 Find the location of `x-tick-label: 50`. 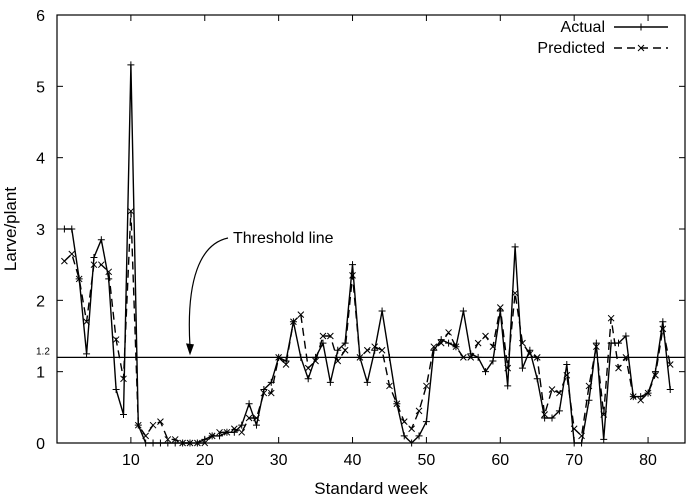

x-tick-label: 50 is located at coordinates (427, 460).